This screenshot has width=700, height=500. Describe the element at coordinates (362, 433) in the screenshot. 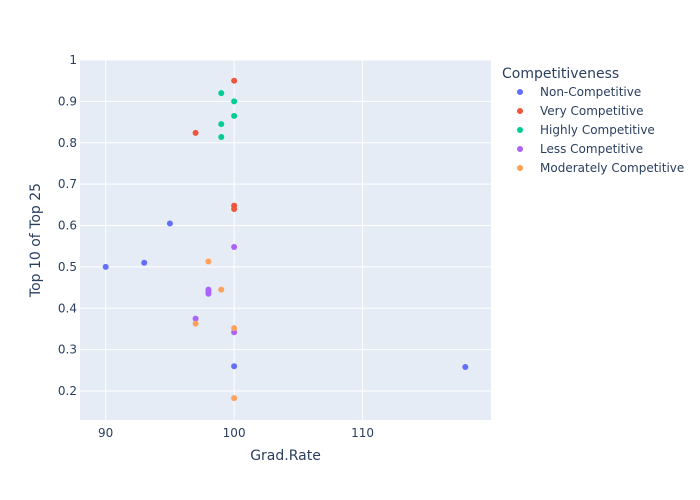

I see `x-tick-label: 110` at that location.